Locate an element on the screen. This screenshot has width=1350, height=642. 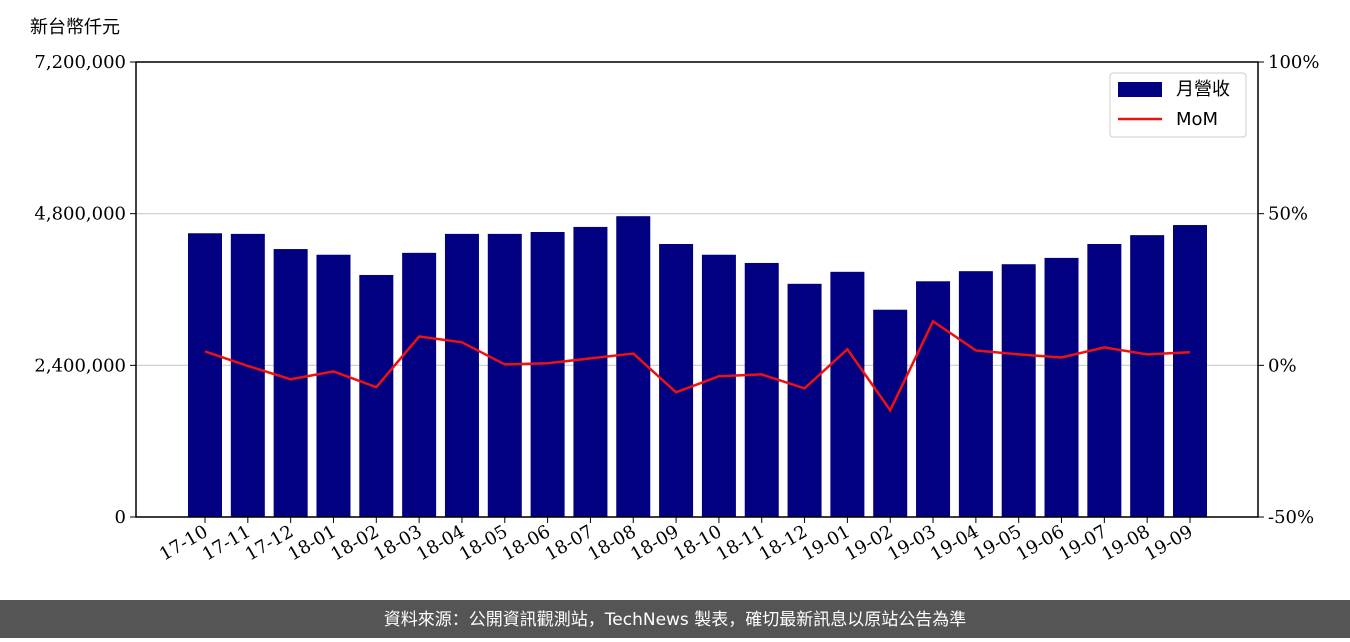
x-tick-label: 18-10 is located at coordinates (697, 543).